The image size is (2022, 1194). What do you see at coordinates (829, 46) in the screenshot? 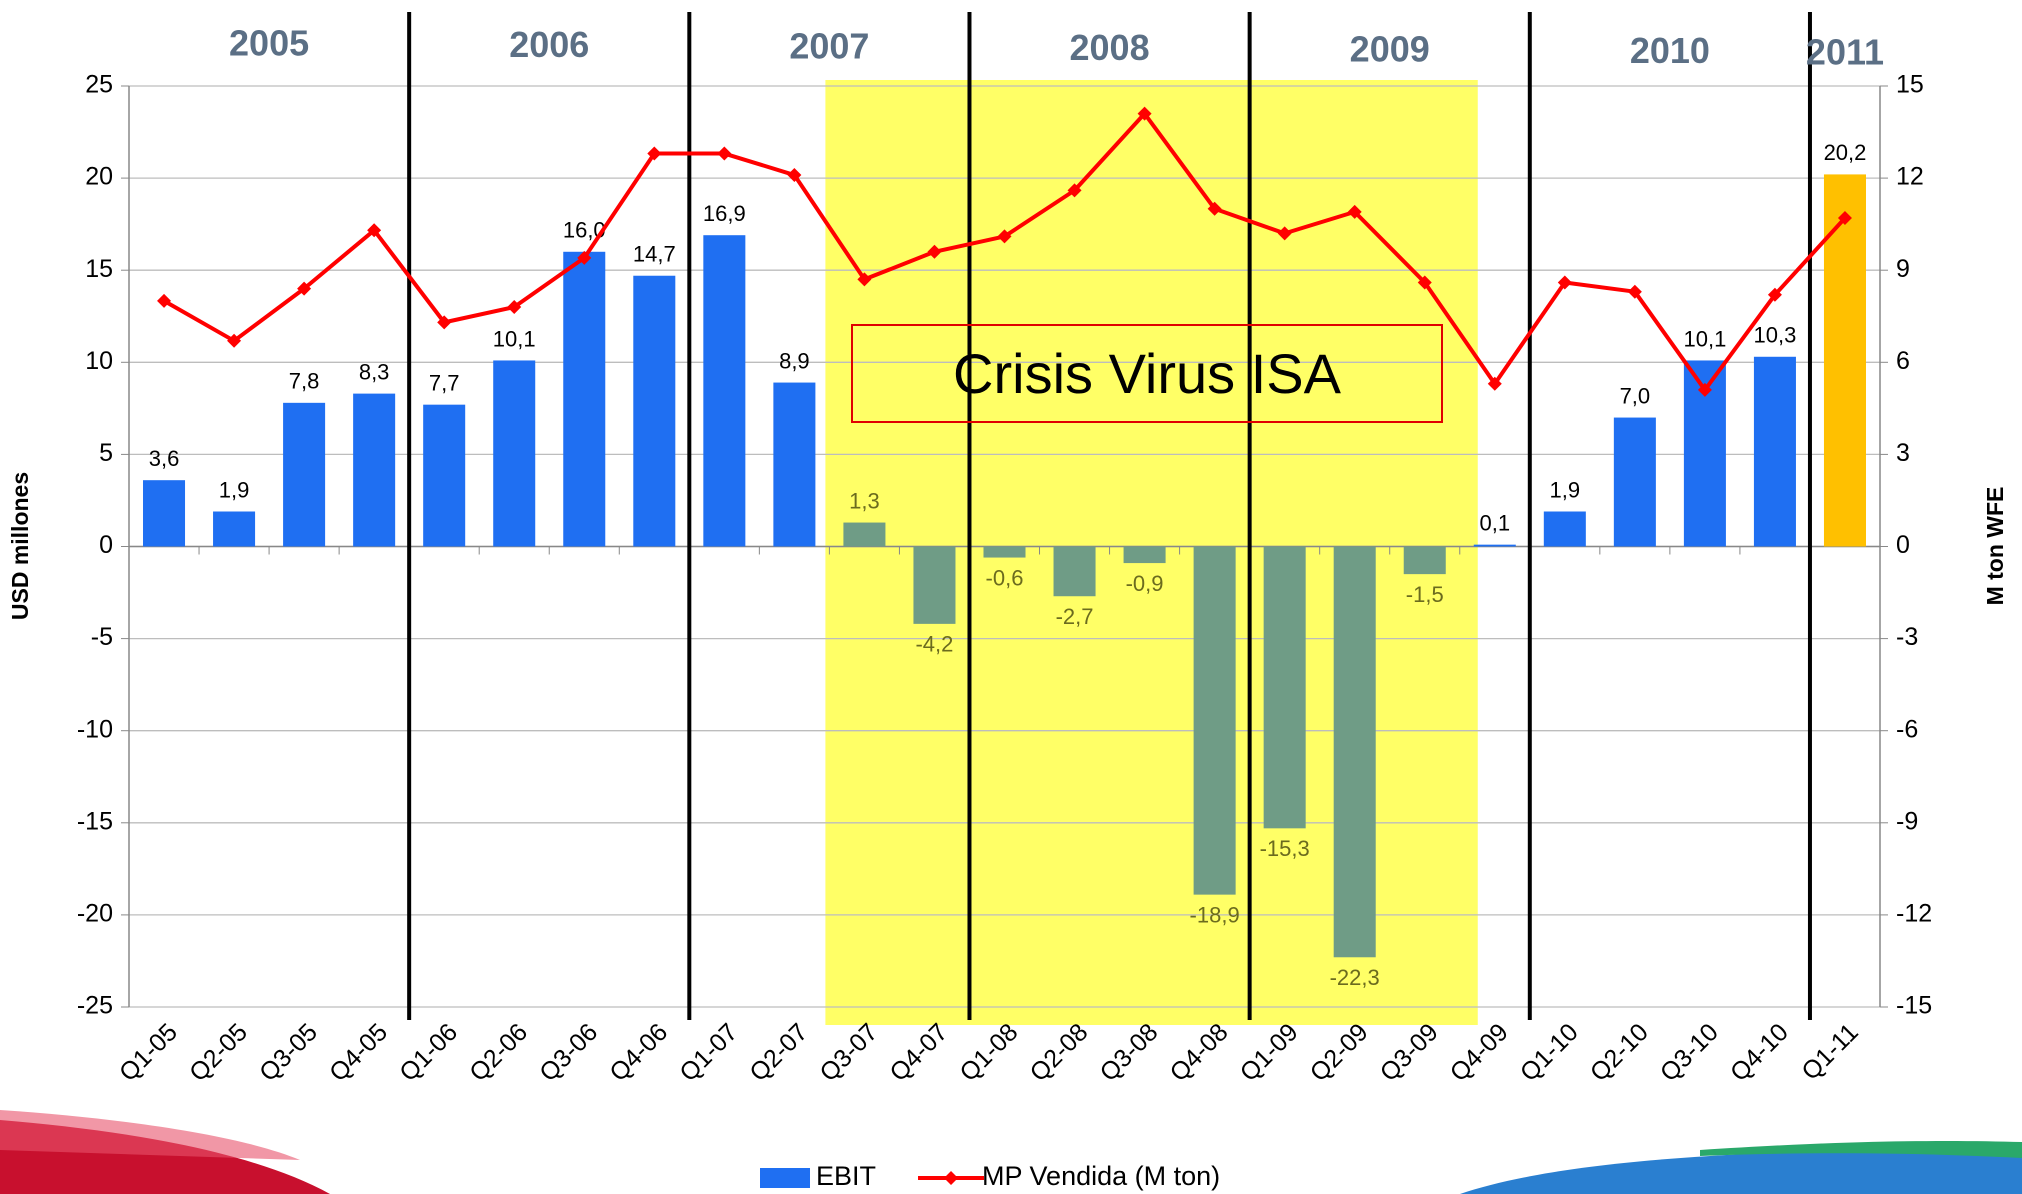
I see `period-label: 2007` at bounding box center [829, 46].